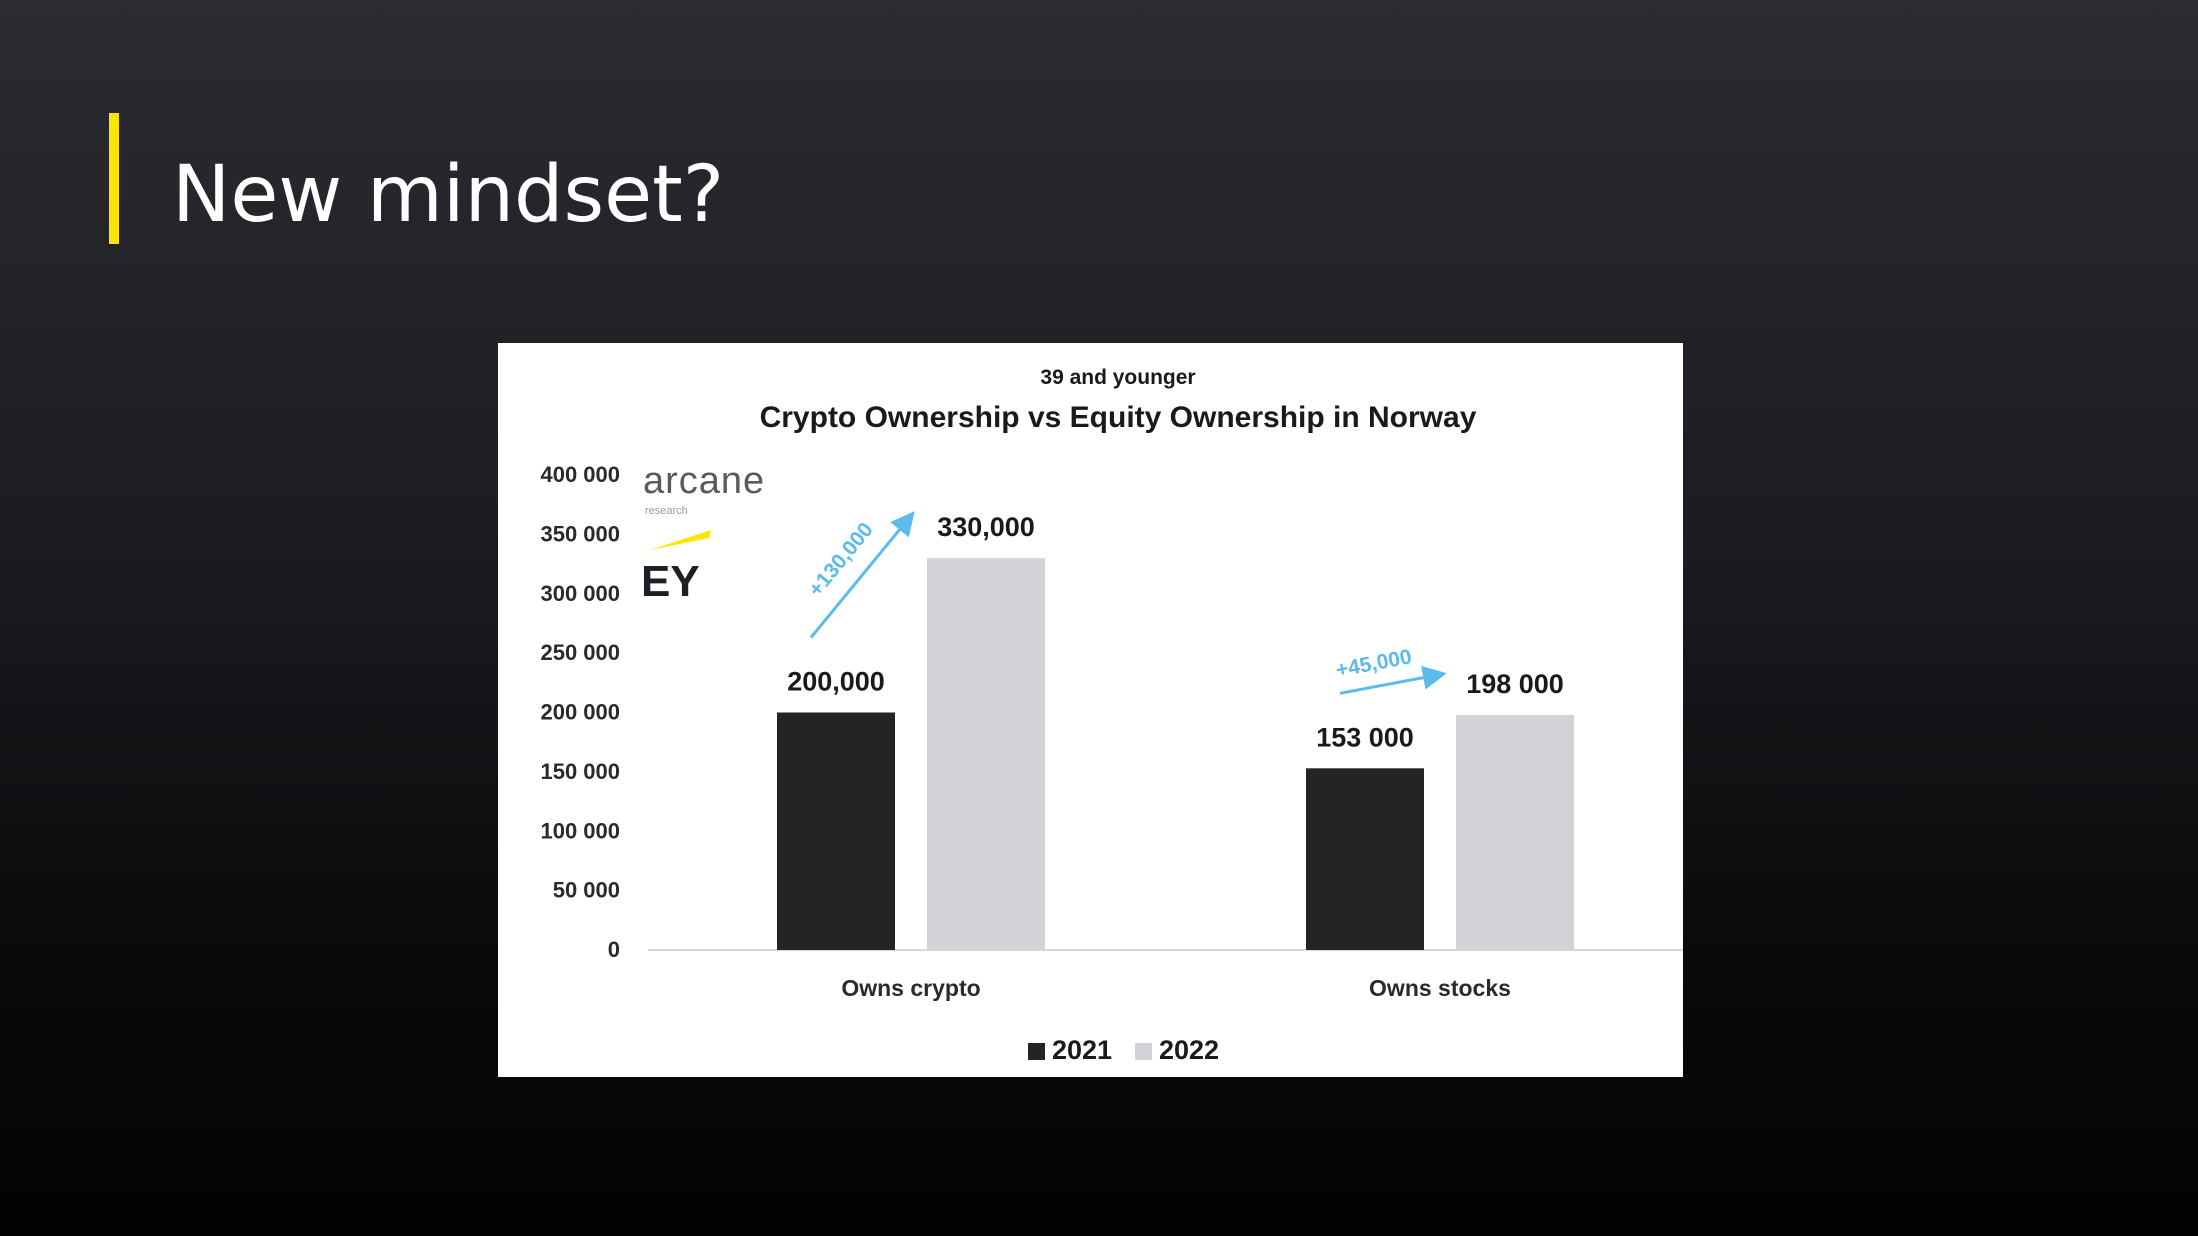 The width and height of the screenshot is (2198, 1236). Describe the element at coordinates (1123, 1050) in the screenshot. I see `legend: 2021 2022` at that location.